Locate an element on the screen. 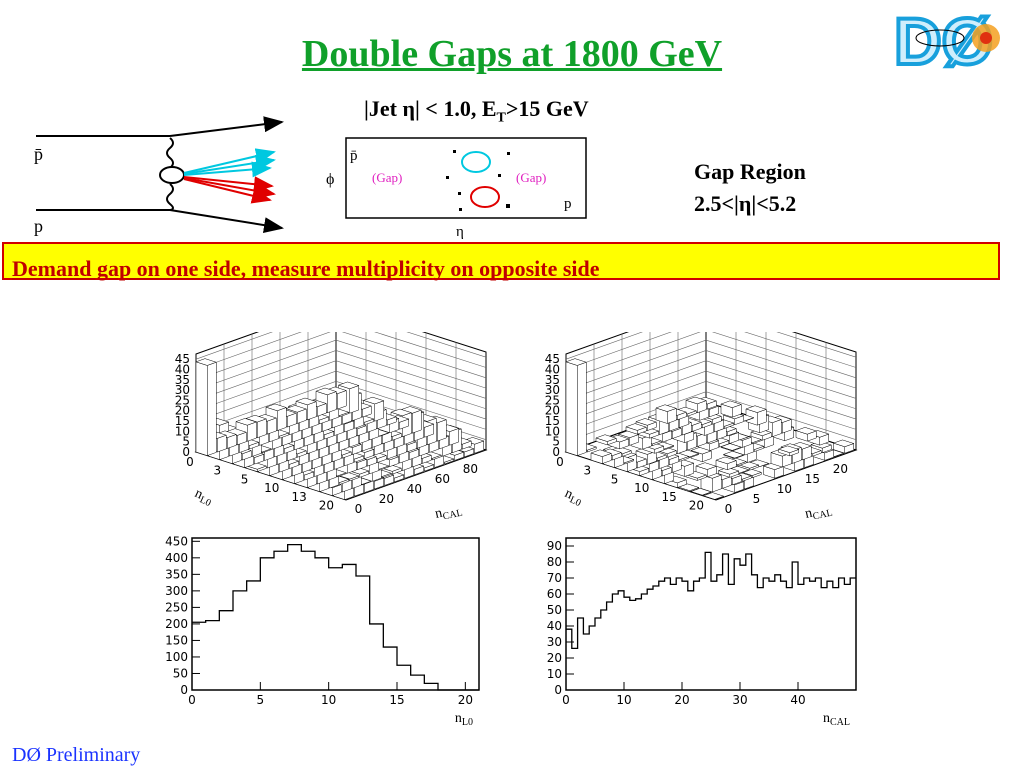  d0-logo: DØ is located at coordinates (946, 38).